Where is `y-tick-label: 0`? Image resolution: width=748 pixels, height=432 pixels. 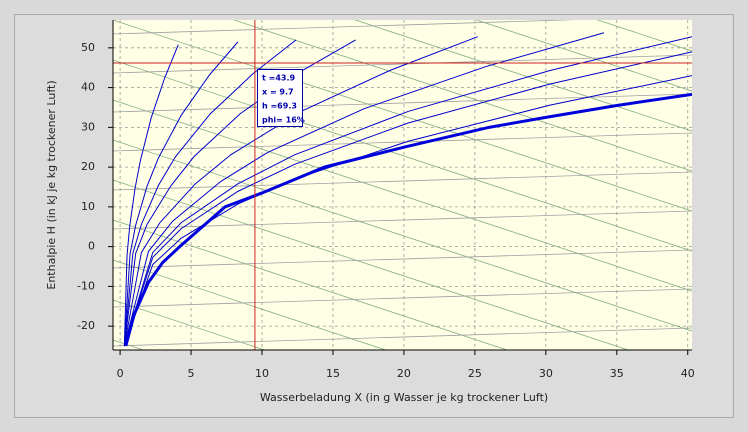 y-tick-label: 0 is located at coordinates (91, 246).